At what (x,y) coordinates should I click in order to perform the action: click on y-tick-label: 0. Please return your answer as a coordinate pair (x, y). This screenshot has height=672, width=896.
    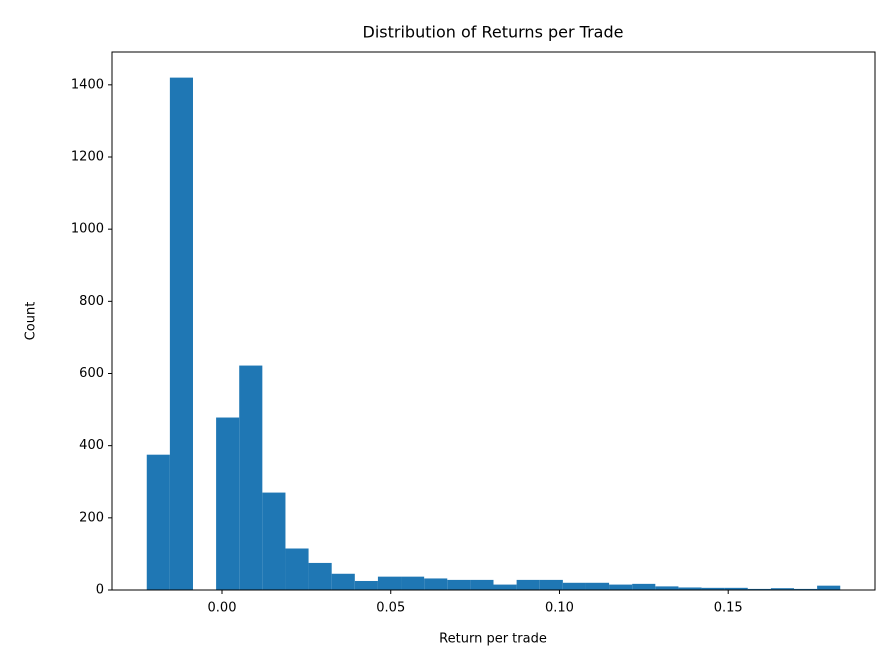
    Looking at the image, I should click on (100, 590).